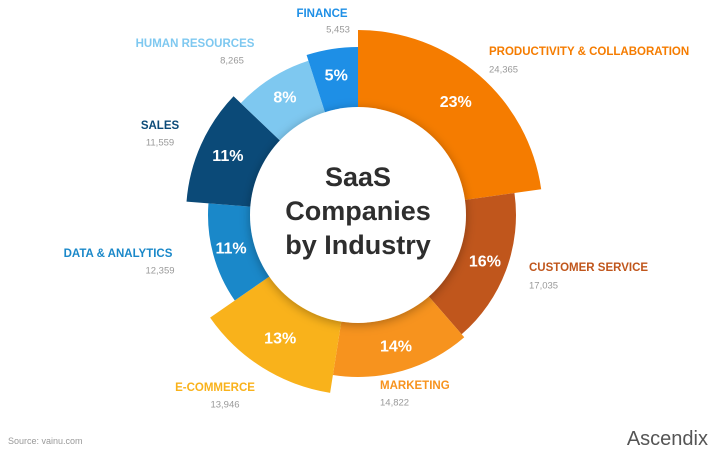 Image resolution: width=720 pixels, height=450 pixels. Describe the element at coordinates (159, 271) in the screenshot. I see `count-label: 12,359` at that location.